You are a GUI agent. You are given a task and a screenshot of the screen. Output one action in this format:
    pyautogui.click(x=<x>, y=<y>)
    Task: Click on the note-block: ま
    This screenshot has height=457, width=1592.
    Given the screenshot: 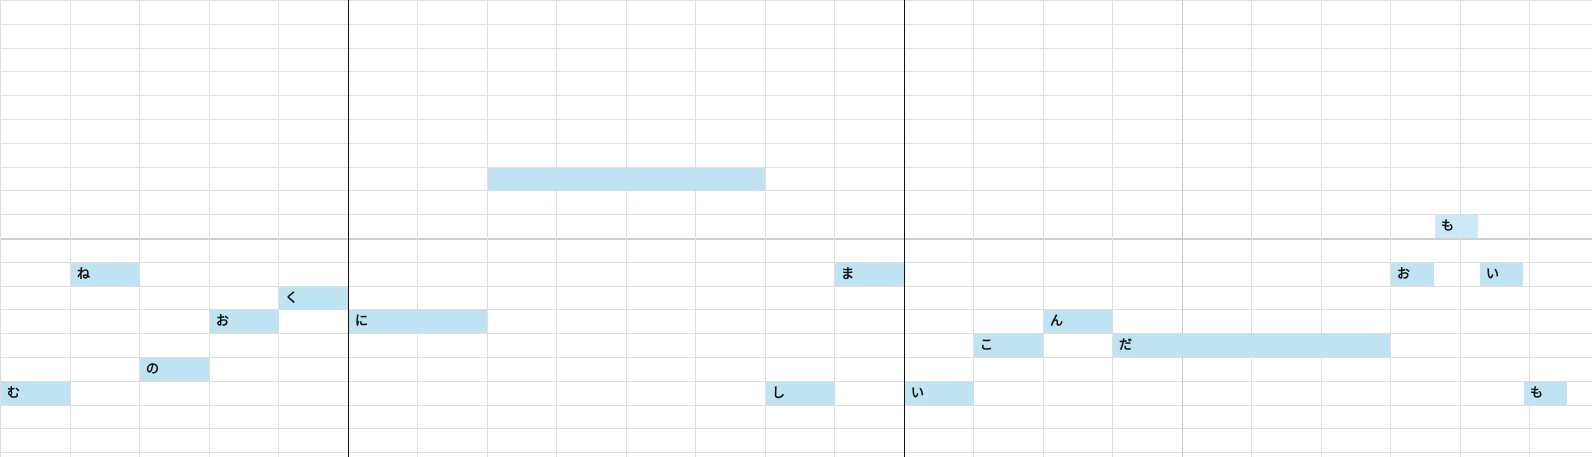 What is the action you would take?
    pyautogui.click(x=869, y=274)
    